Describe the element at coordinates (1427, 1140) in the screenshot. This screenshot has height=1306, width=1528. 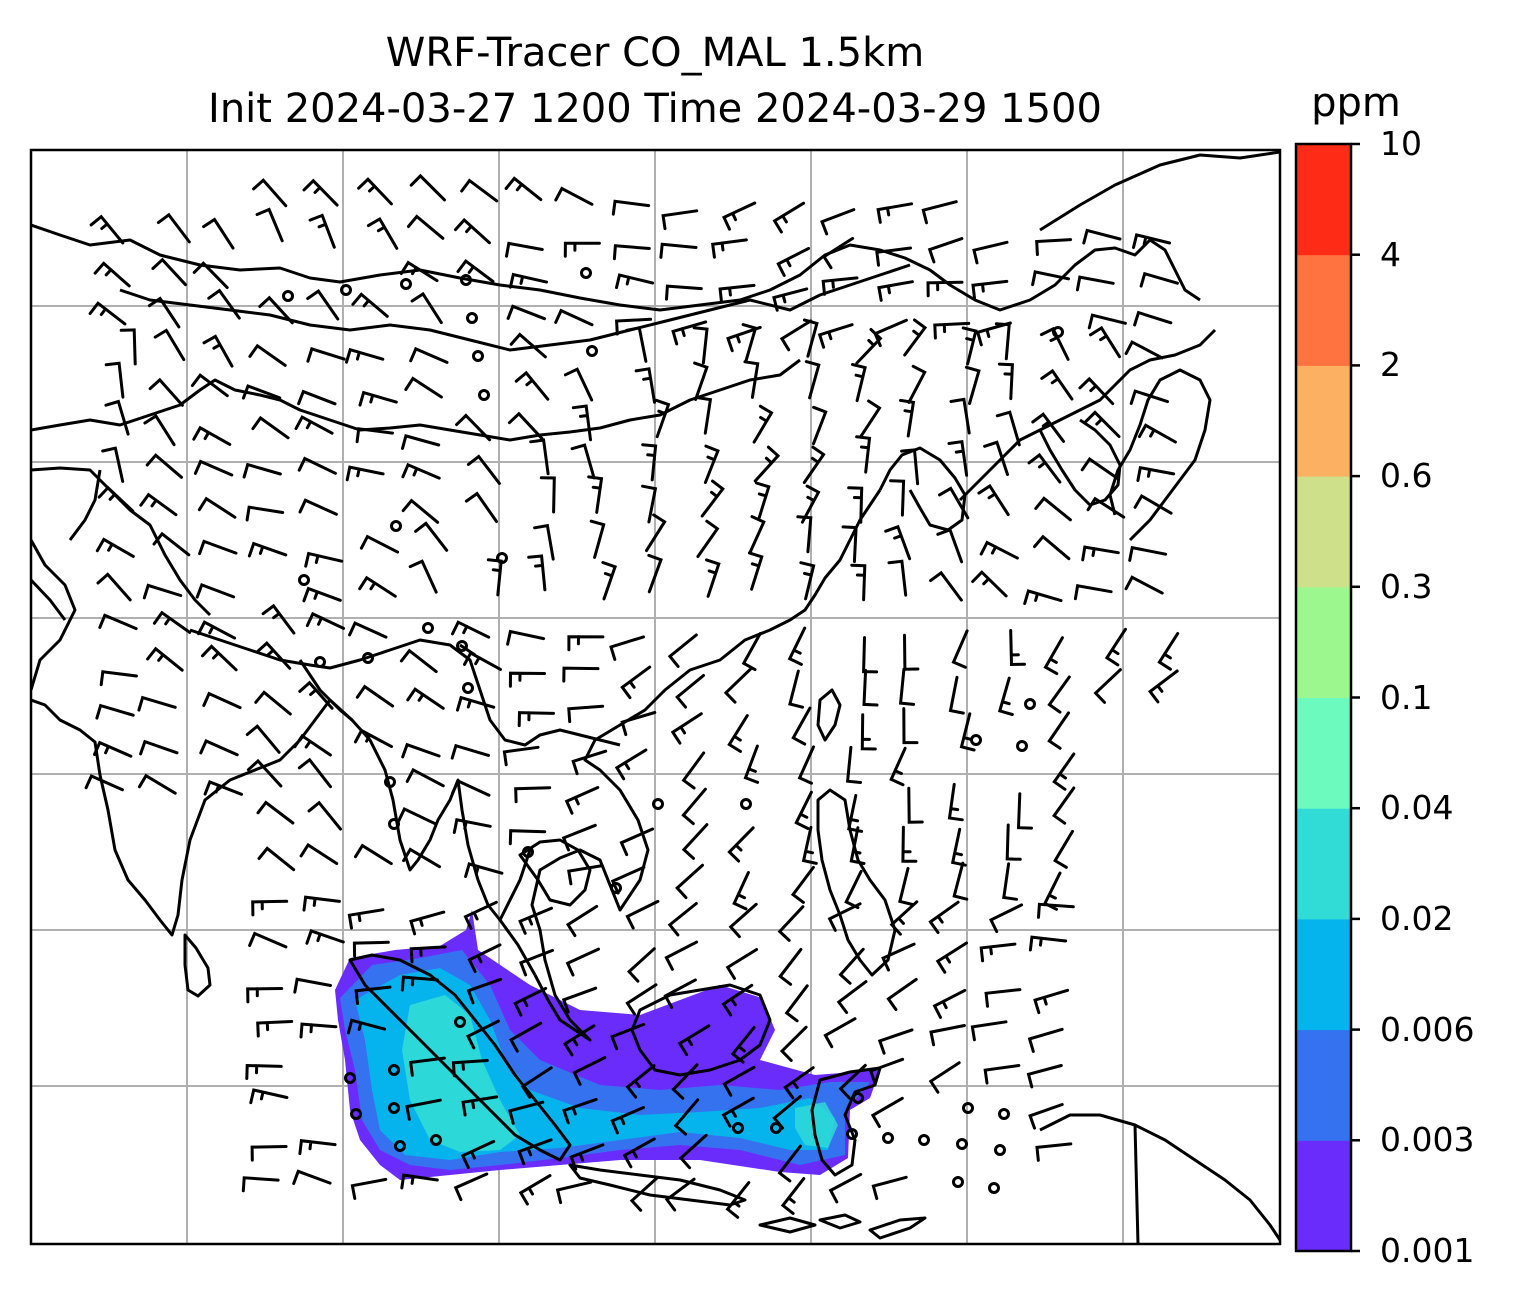
I see `colorbar-tick-label: 0.003` at that location.